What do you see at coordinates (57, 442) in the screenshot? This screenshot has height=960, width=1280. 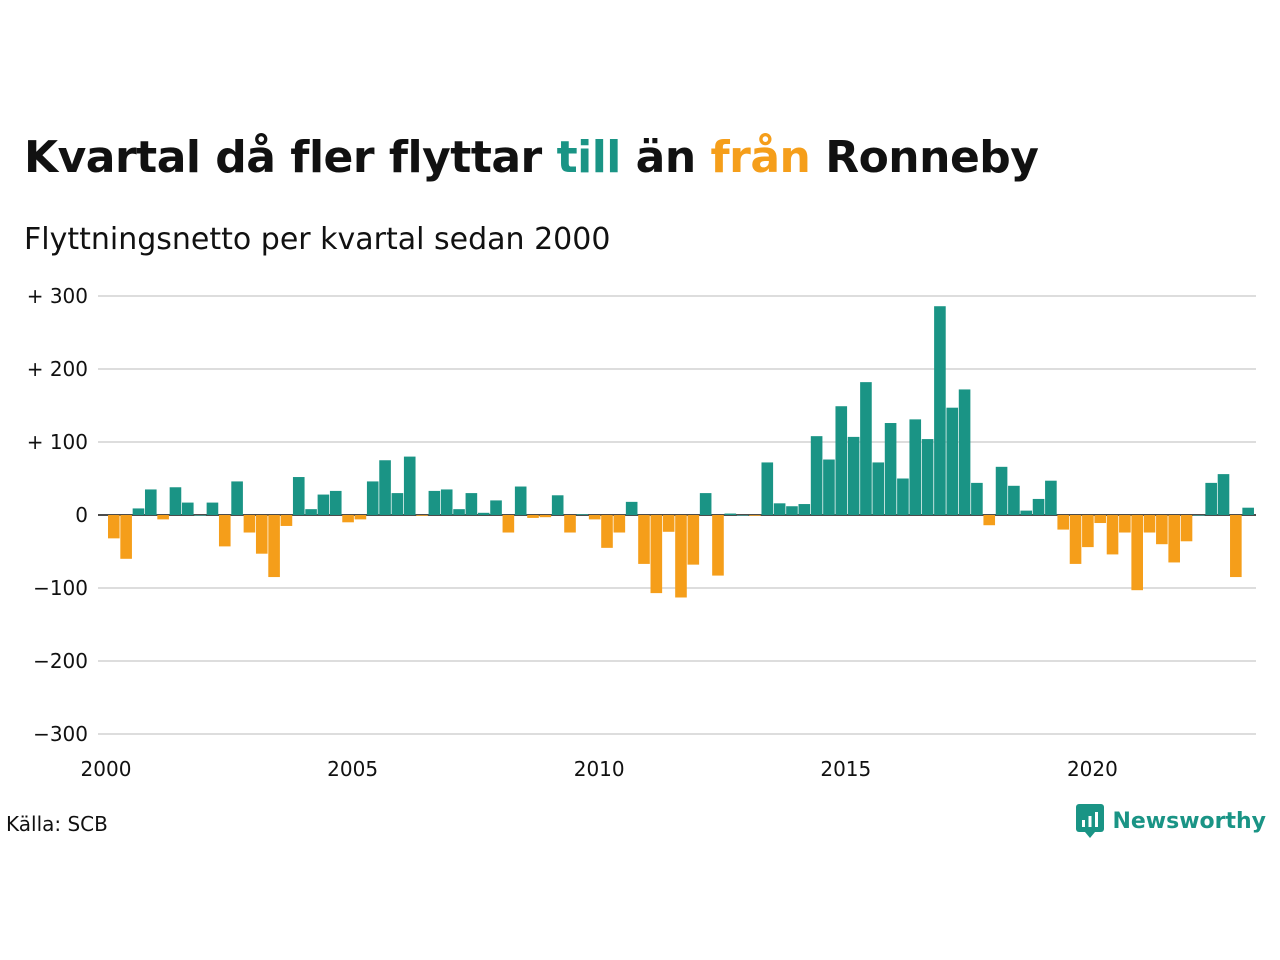 I see `y-tick-label: + 100` at bounding box center [57, 442].